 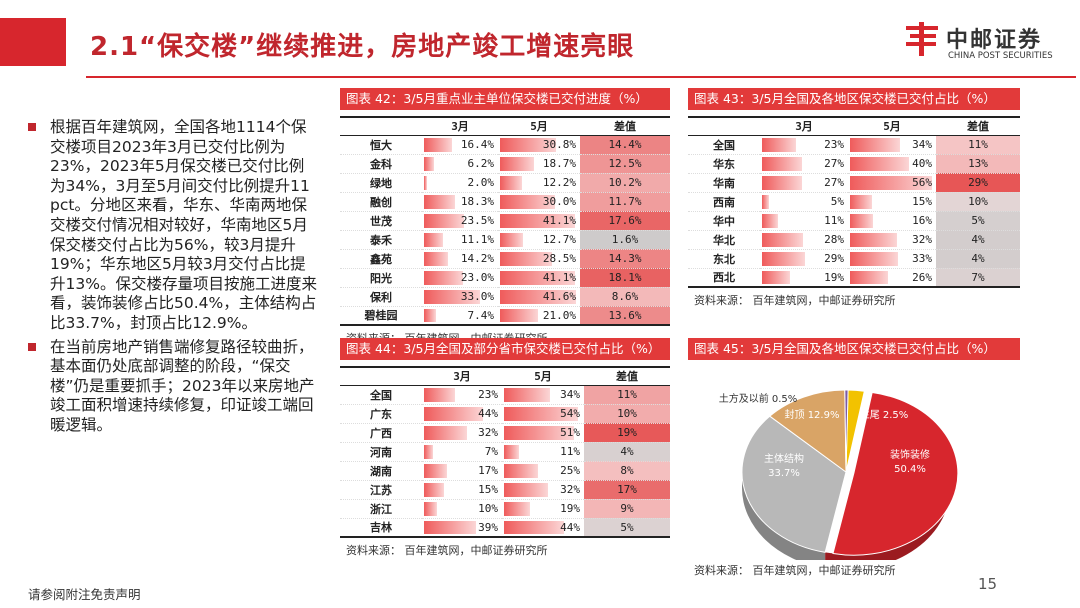 I want to click on row-label: 泰禾, so click(x=381, y=240).